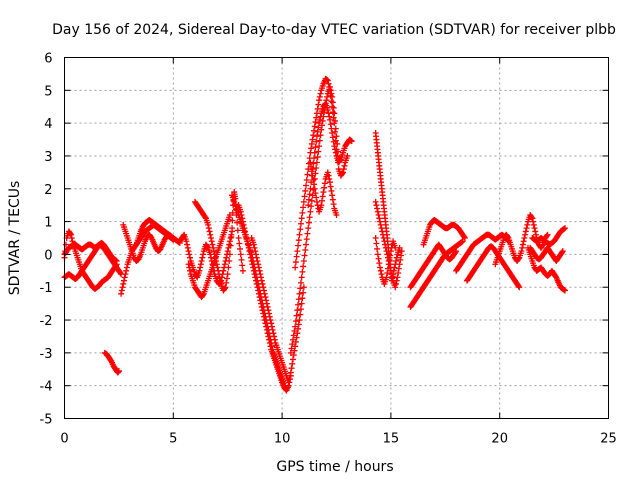  I want to click on y-tick-label: -2, so click(46, 321).